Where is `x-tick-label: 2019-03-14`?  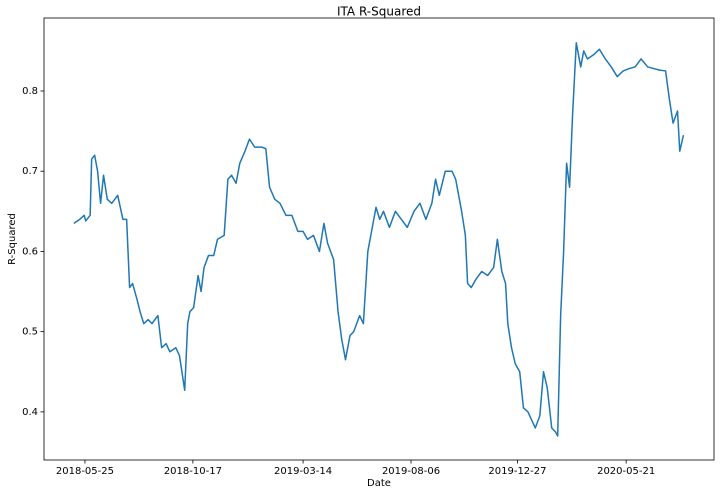 x-tick-label: 2019-03-14 is located at coordinates (303, 471).